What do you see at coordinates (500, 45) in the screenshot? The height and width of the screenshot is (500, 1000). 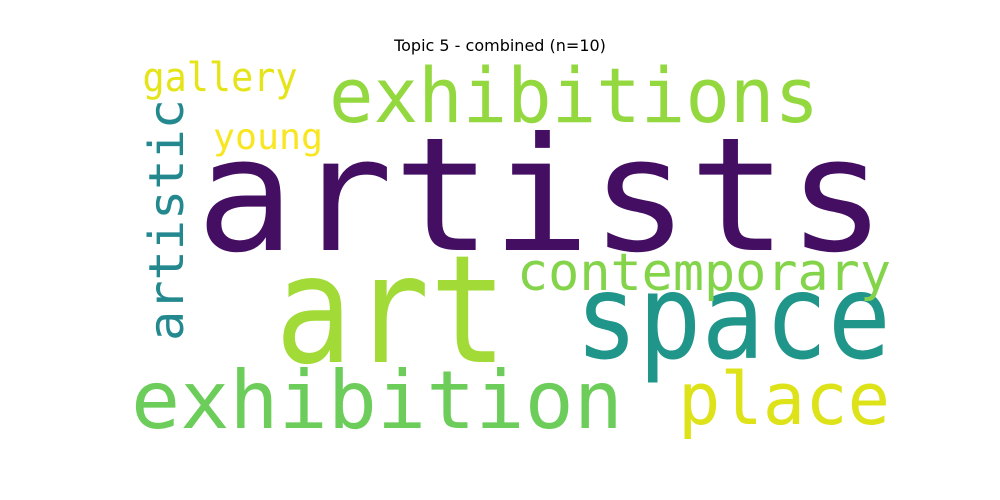 I see `chart-title: Topic 5 - combined (n=10)` at bounding box center [500, 45].